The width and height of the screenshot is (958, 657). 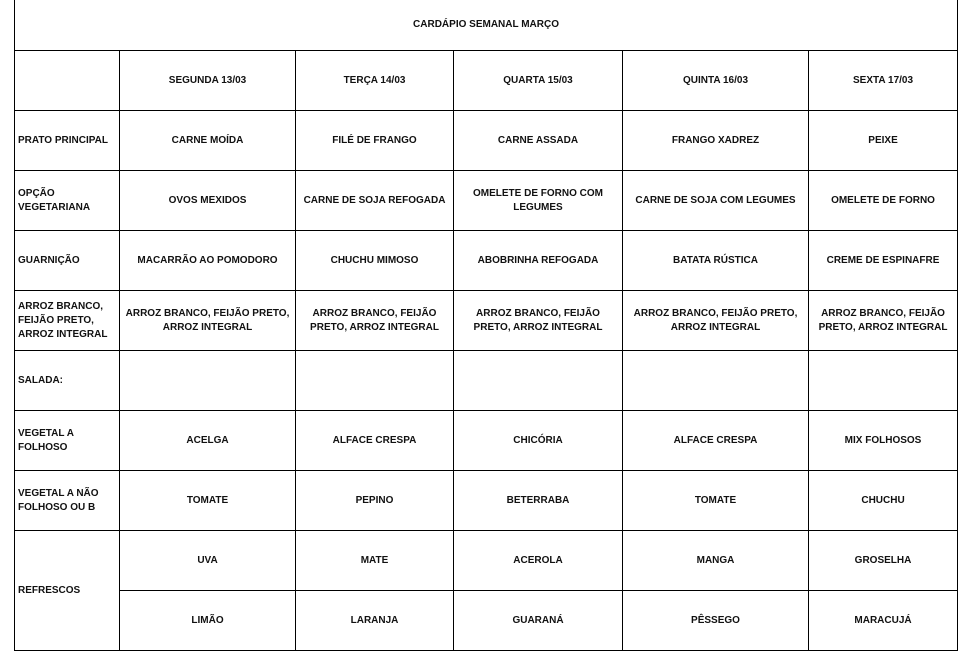 What do you see at coordinates (374, 200) in the screenshot?
I see `menu-cell: CARNE DE SOJA REFOGADA` at bounding box center [374, 200].